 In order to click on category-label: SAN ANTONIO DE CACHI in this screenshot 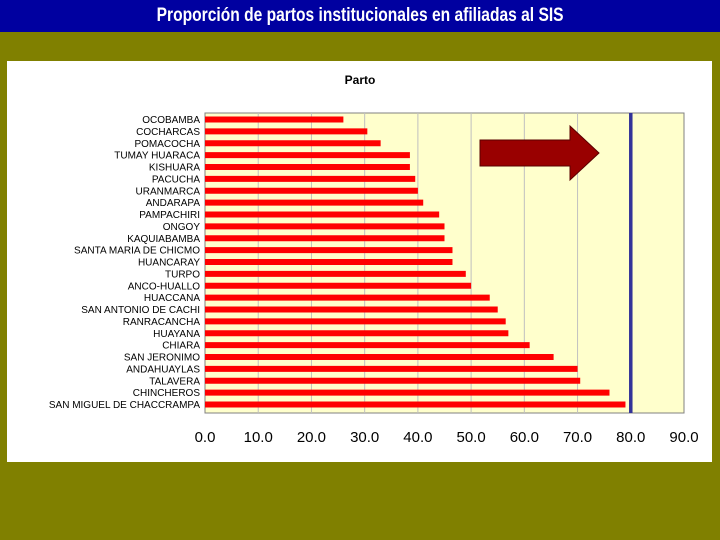, I will do `click(140, 310)`.